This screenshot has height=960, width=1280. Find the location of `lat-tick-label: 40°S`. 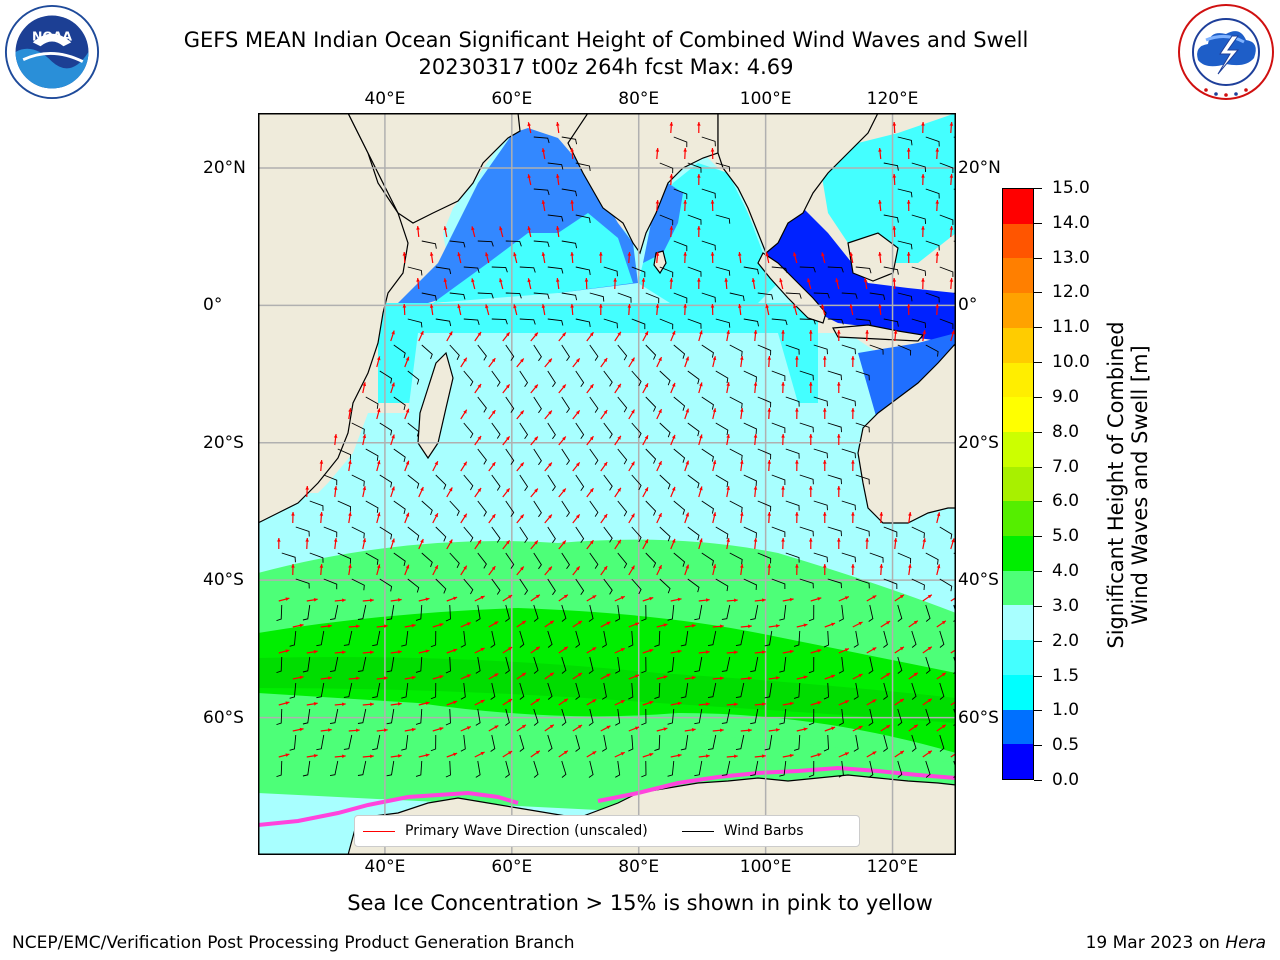

lat-tick-label: 40°S is located at coordinates (223, 580).